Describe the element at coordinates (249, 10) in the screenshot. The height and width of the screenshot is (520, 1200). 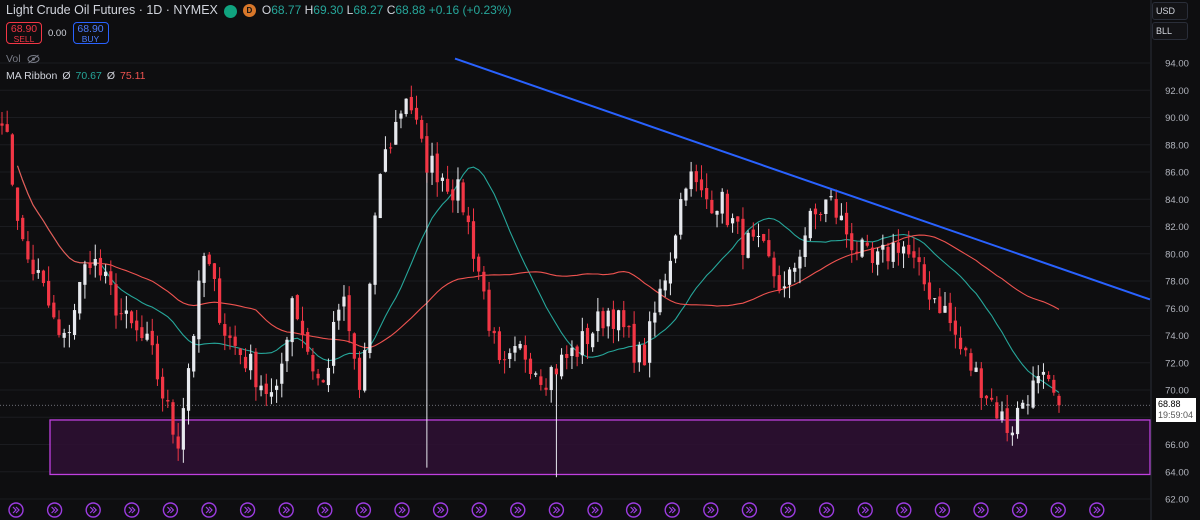
I see `delayed-badge: D` at that location.